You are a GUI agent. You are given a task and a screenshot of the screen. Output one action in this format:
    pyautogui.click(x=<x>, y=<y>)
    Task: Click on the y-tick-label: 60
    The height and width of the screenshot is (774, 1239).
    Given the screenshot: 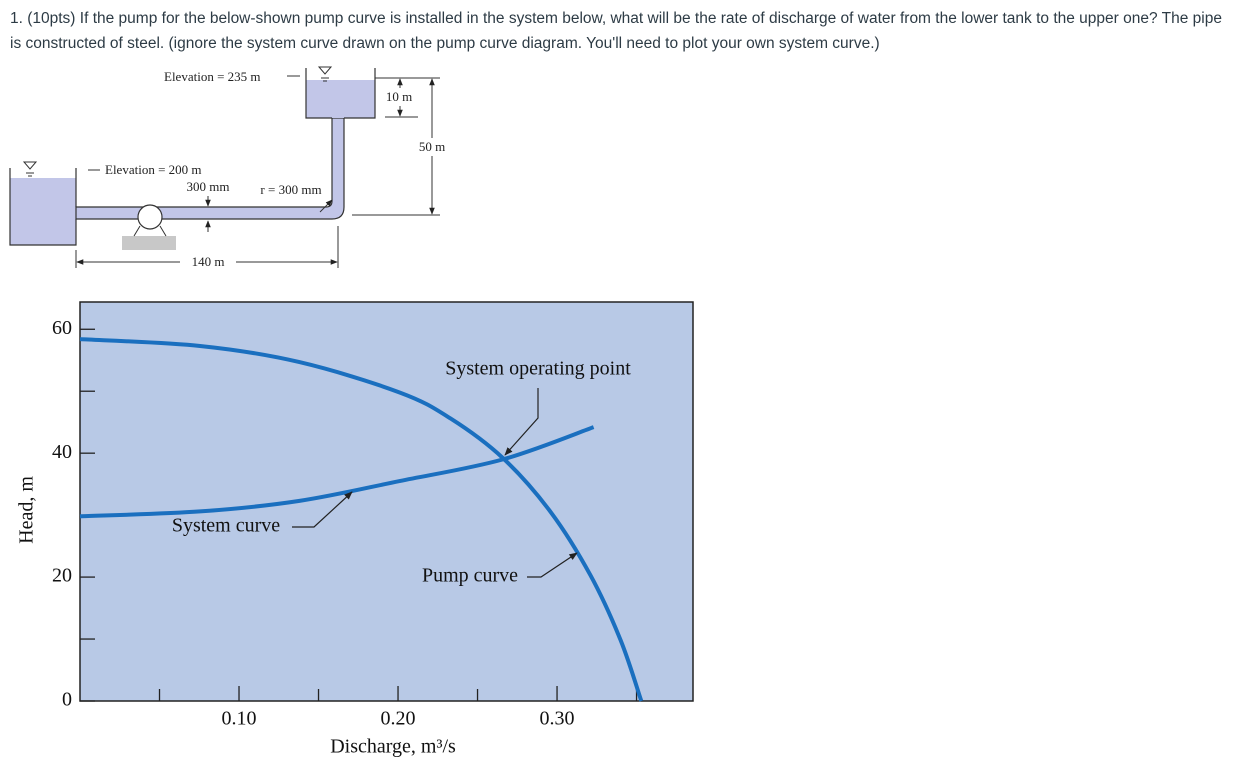 What is the action you would take?
    pyautogui.click(x=62, y=328)
    